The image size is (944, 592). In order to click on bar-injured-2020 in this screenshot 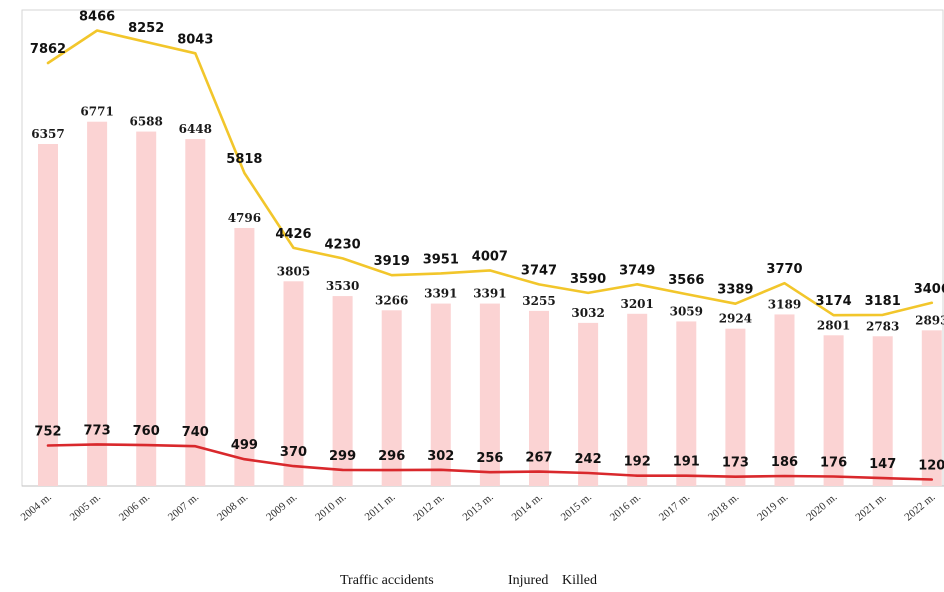, I will do `click(833, 410)`.